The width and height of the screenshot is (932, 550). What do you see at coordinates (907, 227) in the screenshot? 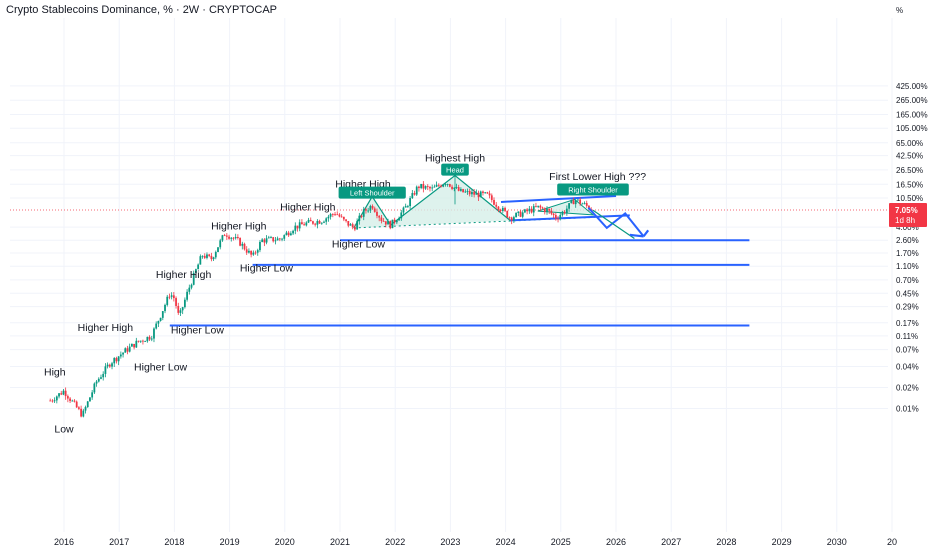
I see `y-tick-label: 4.00%` at bounding box center [907, 227].